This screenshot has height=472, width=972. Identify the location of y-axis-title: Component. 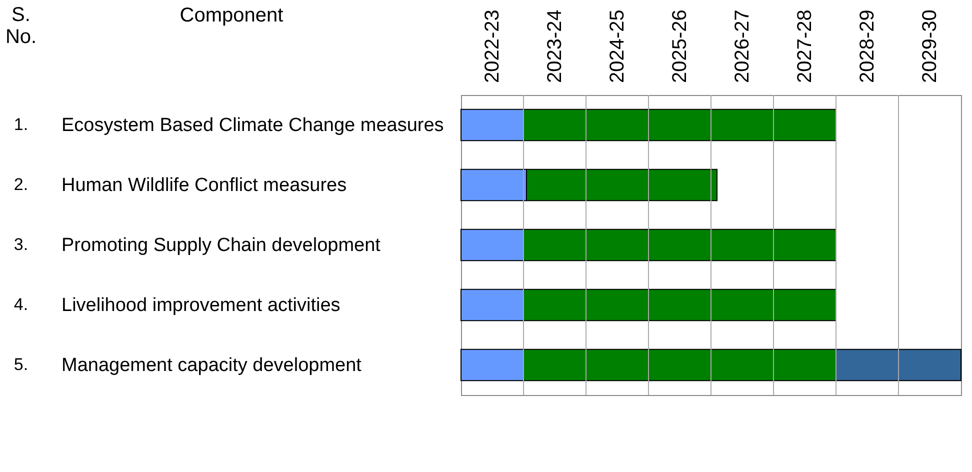
(232, 15).